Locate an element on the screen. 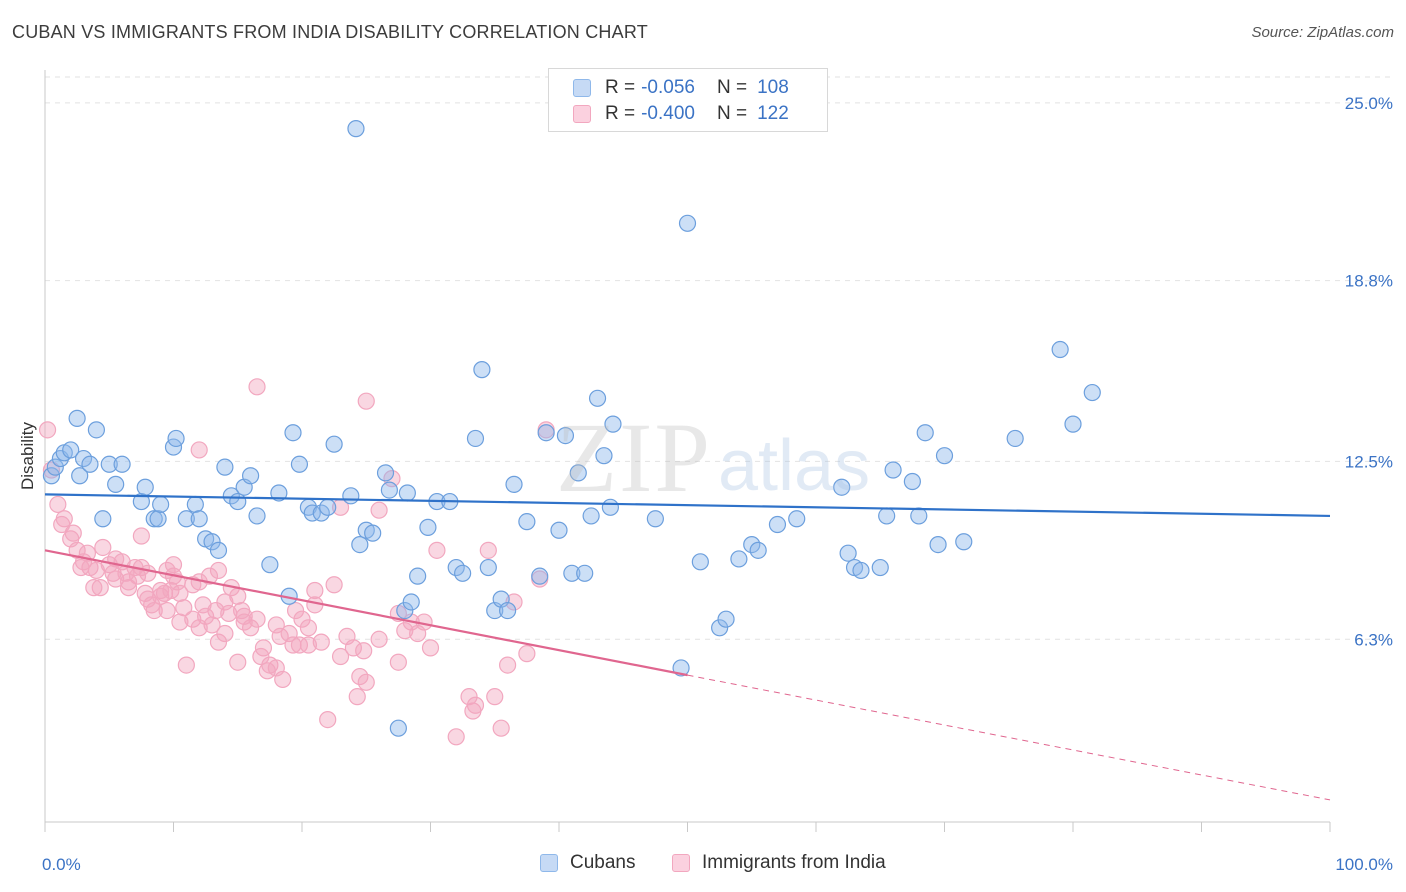 The image size is (1406, 892). bottom-legend-cubans: Cubans is located at coordinates (588, 863).